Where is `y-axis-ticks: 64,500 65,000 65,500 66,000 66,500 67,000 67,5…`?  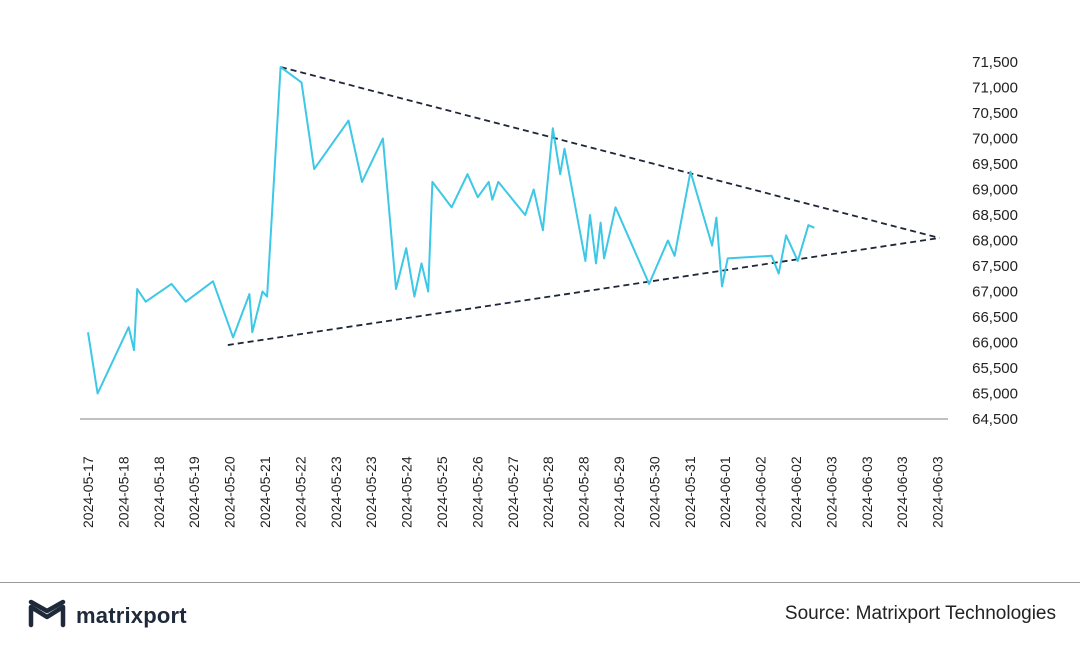 y-axis-ticks: 64,500 65,000 65,500 66,000 66,500 67,000 67,5… is located at coordinates (995, 241).